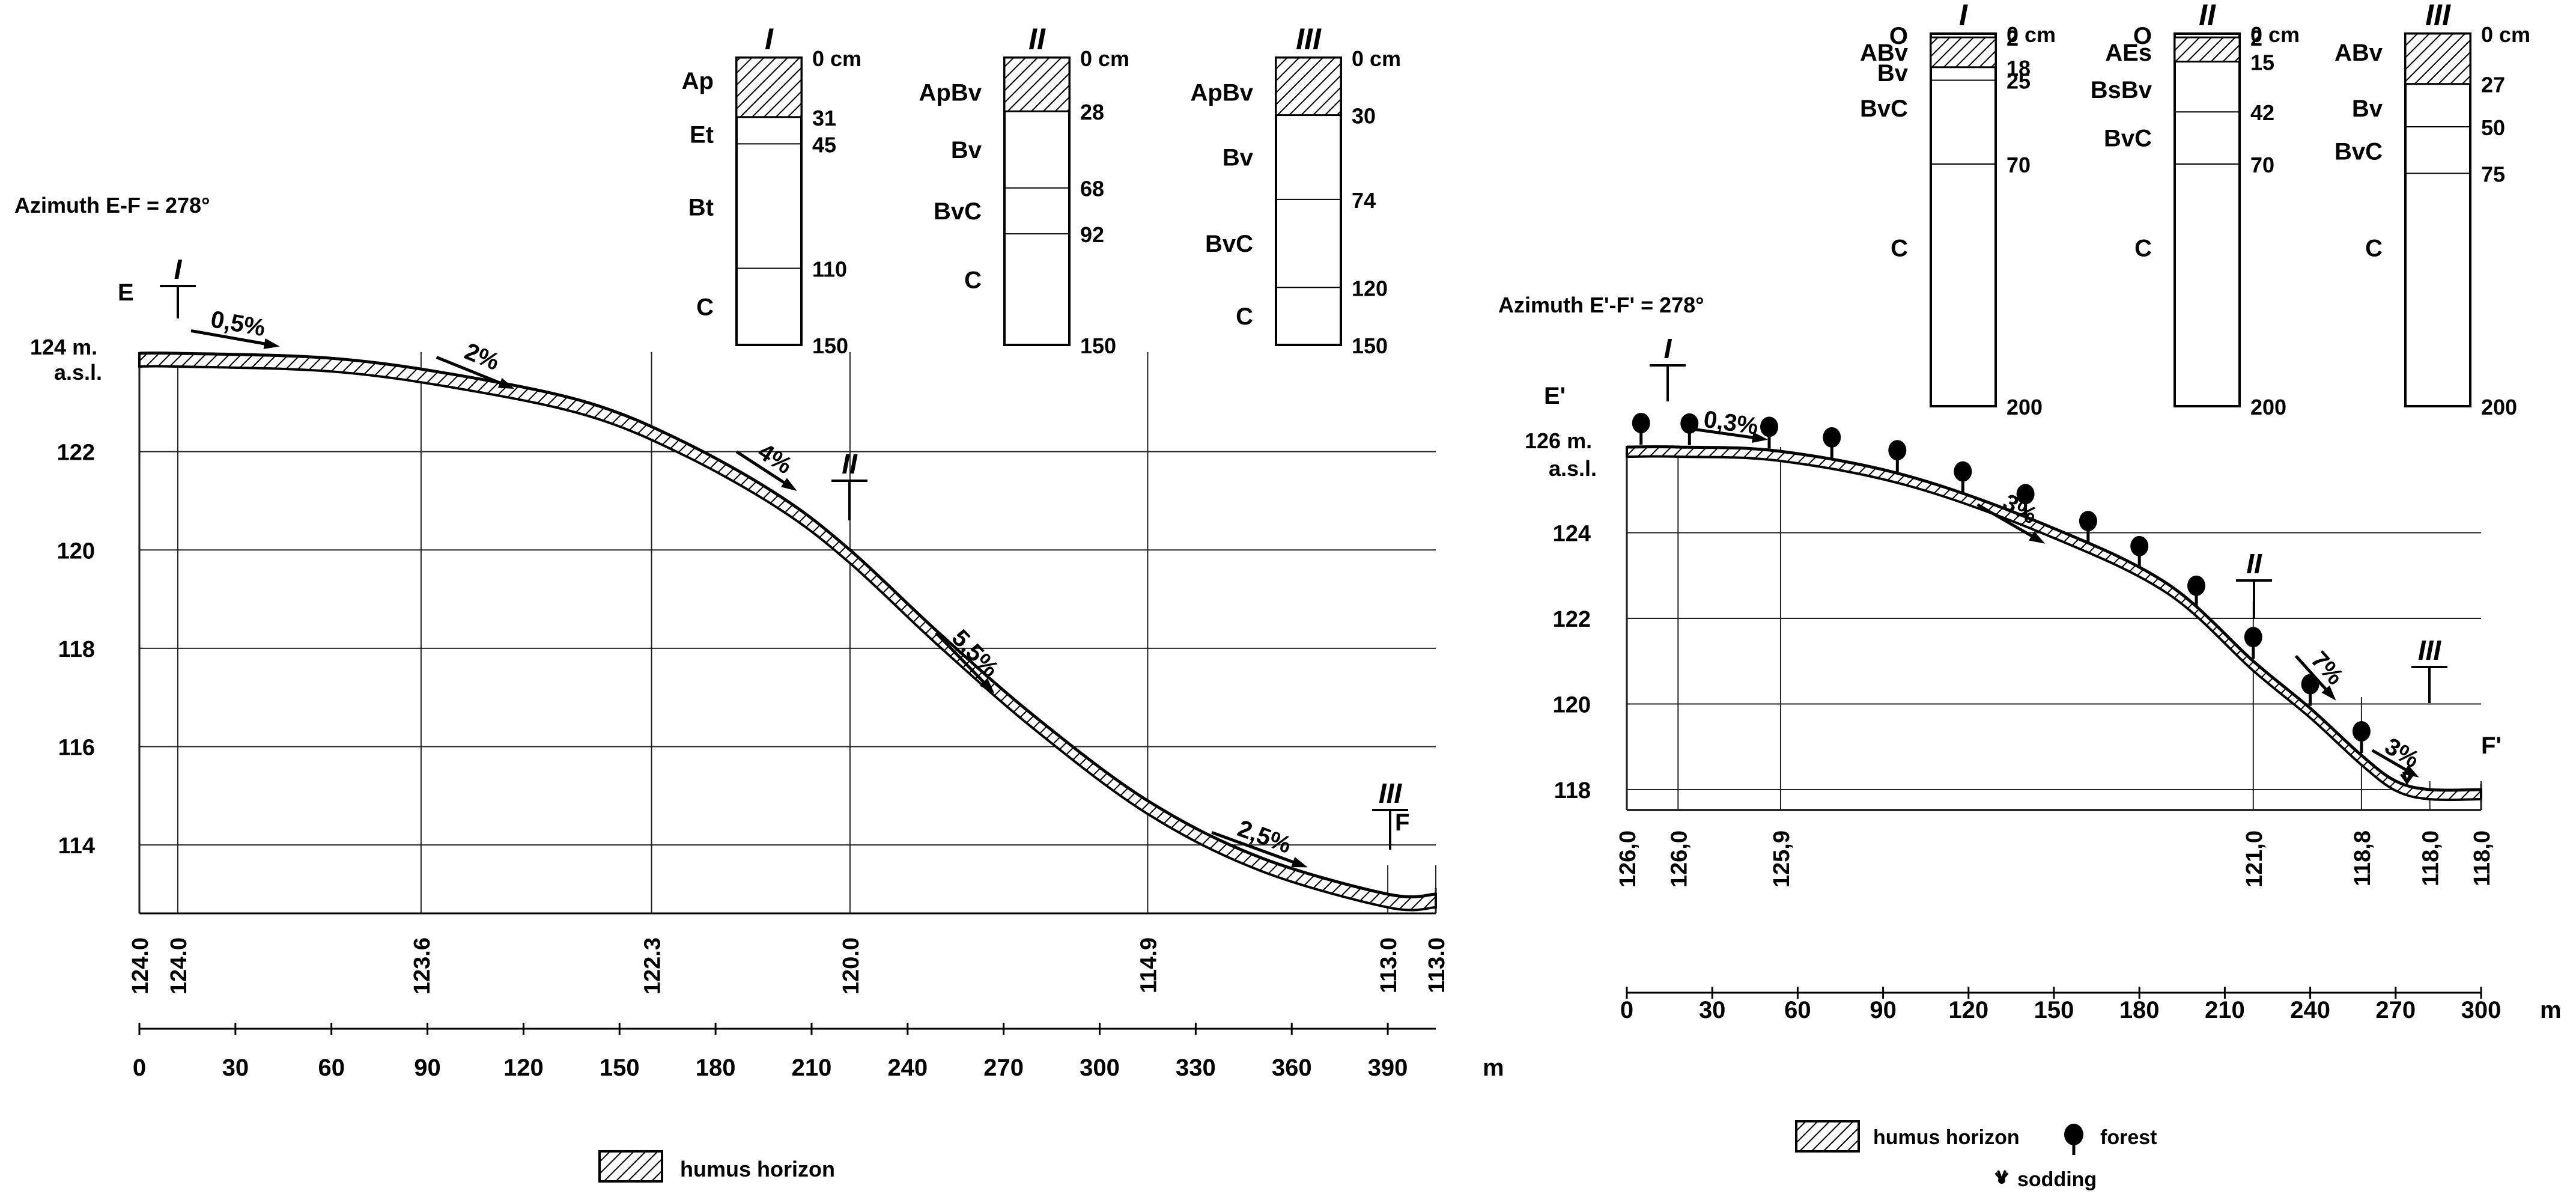 This screenshot has width=2576, height=1200. What do you see at coordinates (1292, 1068) in the screenshot?
I see `distance-tick-label: 360` at bounding box center [1292, 1068].